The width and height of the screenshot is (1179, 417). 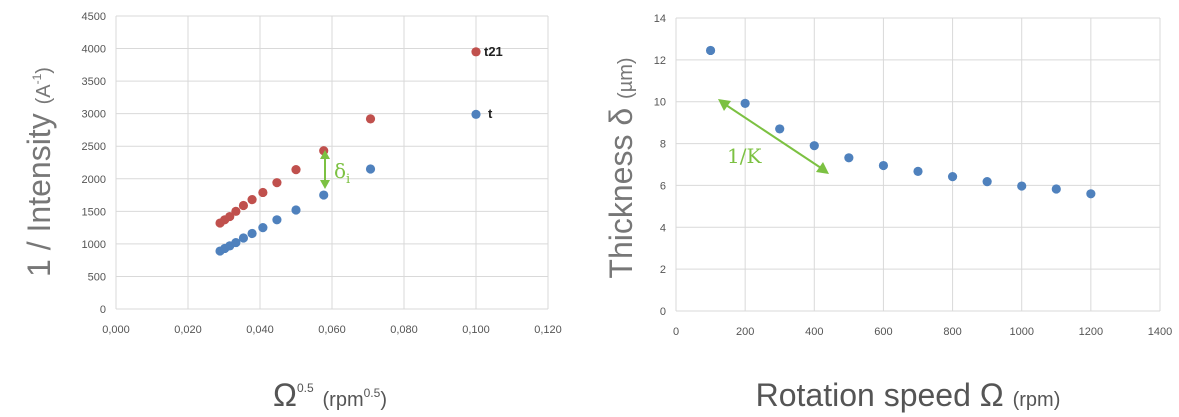 What do you see at coordinates (744, 156) in the screenshot?
I see `slope-label: 1/K` at bounding box center [744, 156].